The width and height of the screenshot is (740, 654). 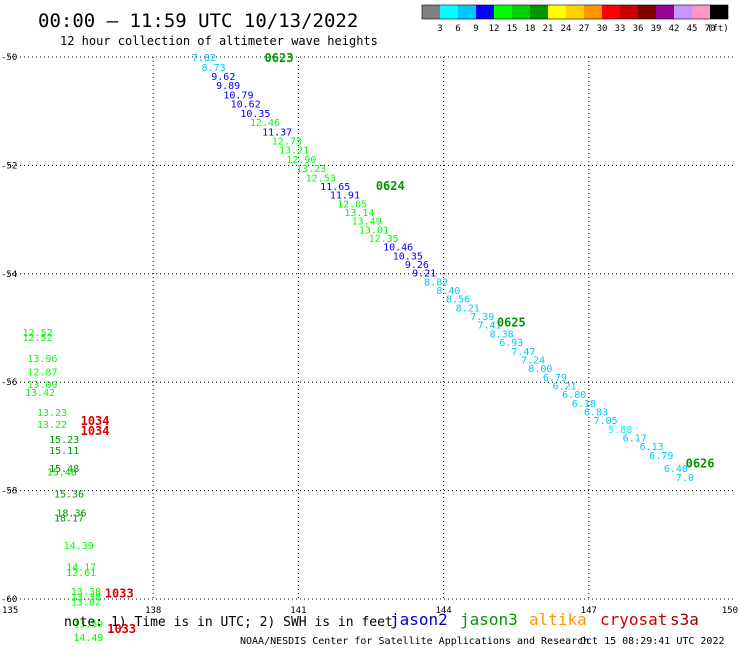 I want to click on wave-height-value: 7.39, so click(x=482, y=317).